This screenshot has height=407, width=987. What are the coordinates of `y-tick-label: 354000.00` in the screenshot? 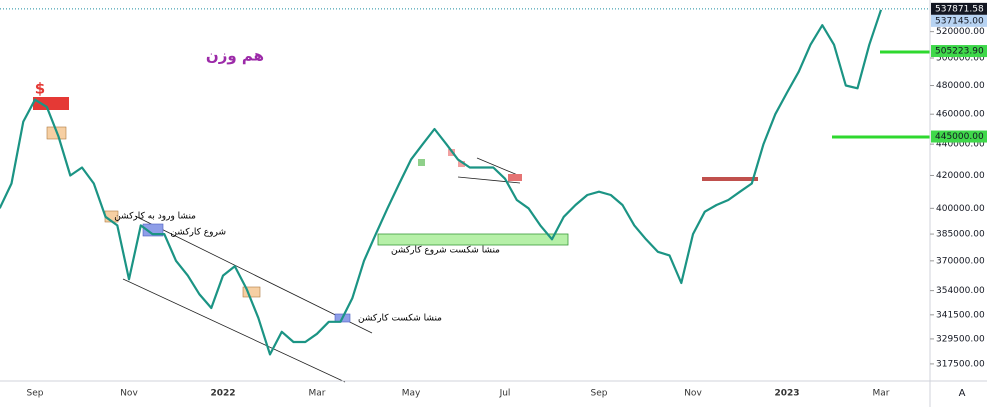 It's located at (960, 291).